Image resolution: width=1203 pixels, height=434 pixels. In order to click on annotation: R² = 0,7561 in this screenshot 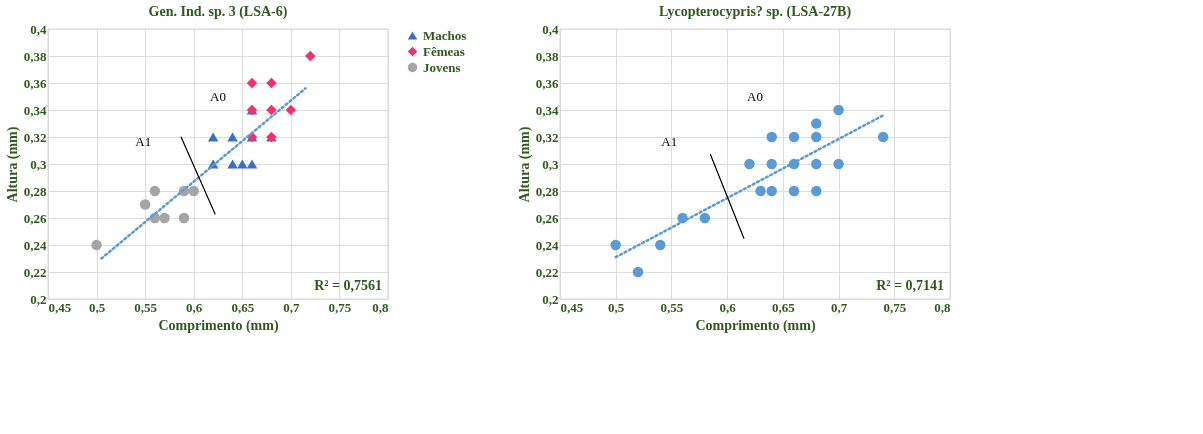, I will do `click(348, 285)`.